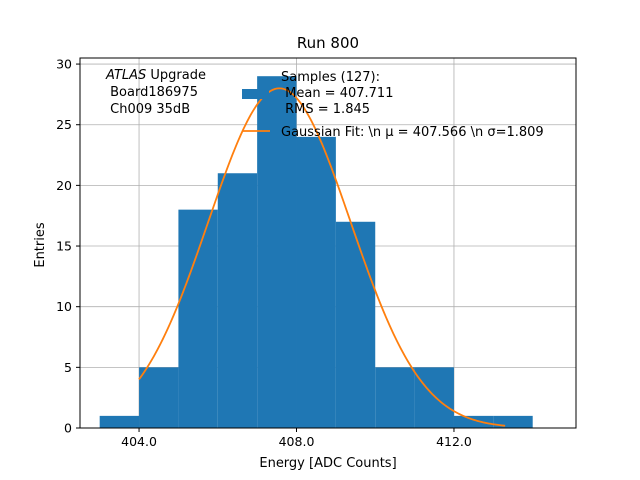 This screenshot has width=640, height=480. Describe the element at coordinates (330, 77) in the screenshot. I see `legend-hist-label-line-1: Samples (127):` at that location.